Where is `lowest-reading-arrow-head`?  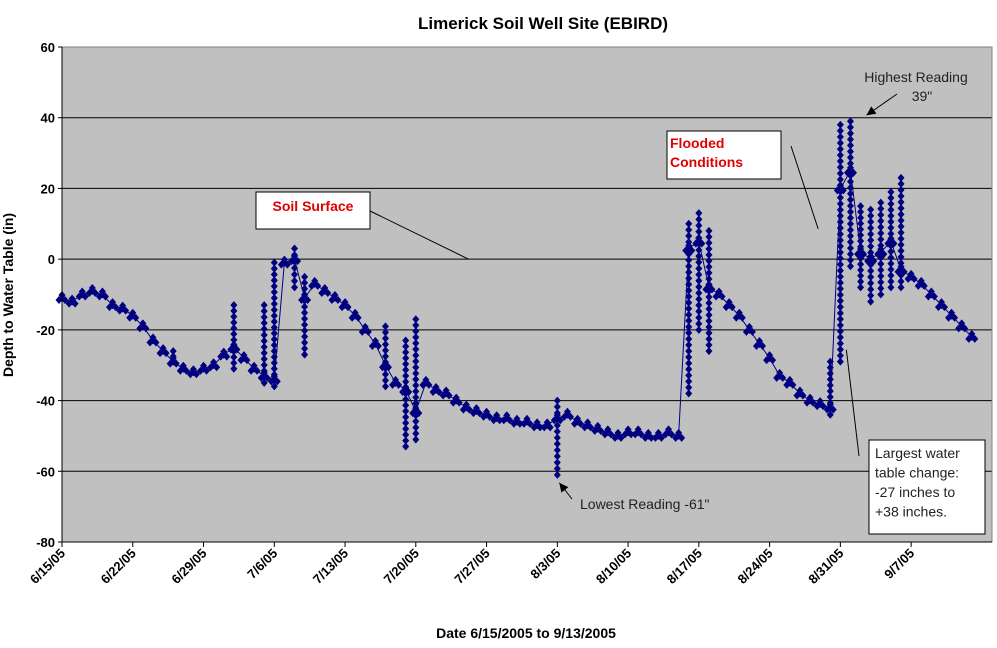
lowest-reading-arrow-head is located at coordinates (564, 487).